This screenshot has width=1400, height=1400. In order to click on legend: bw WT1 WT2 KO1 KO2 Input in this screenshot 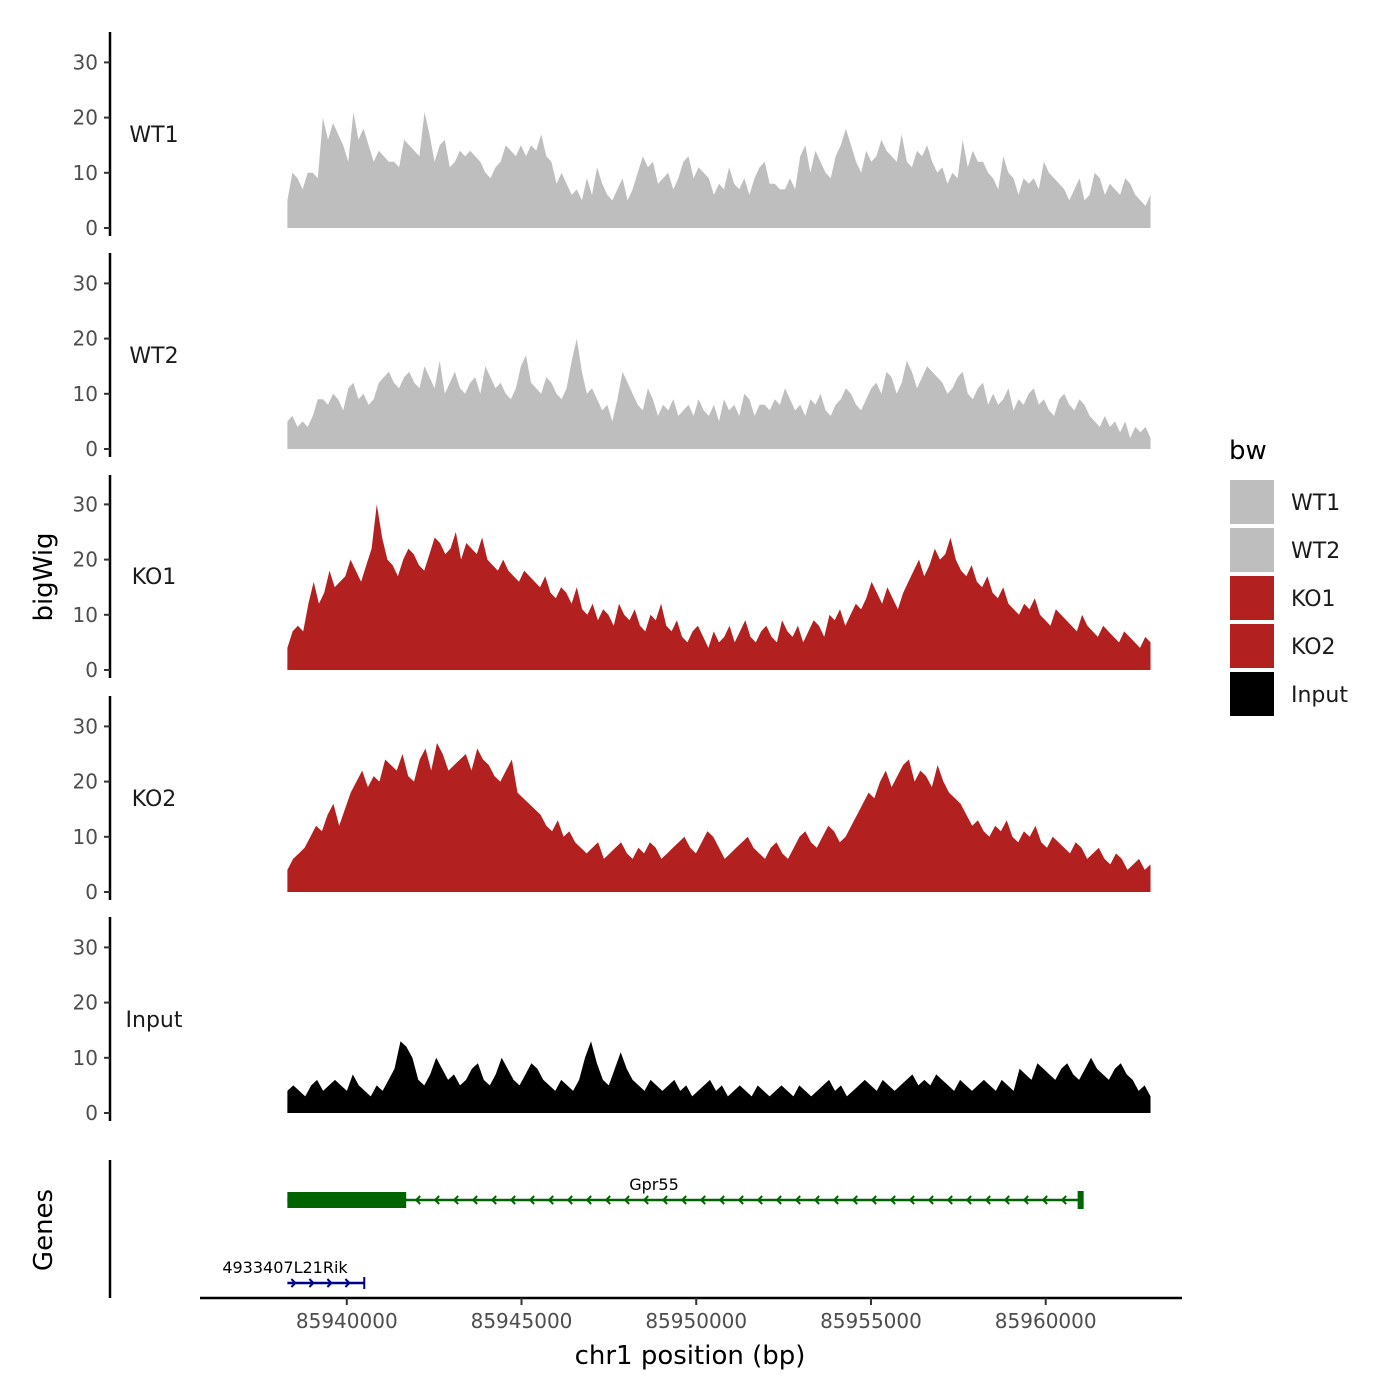, I will do `click(1288, 576)`.